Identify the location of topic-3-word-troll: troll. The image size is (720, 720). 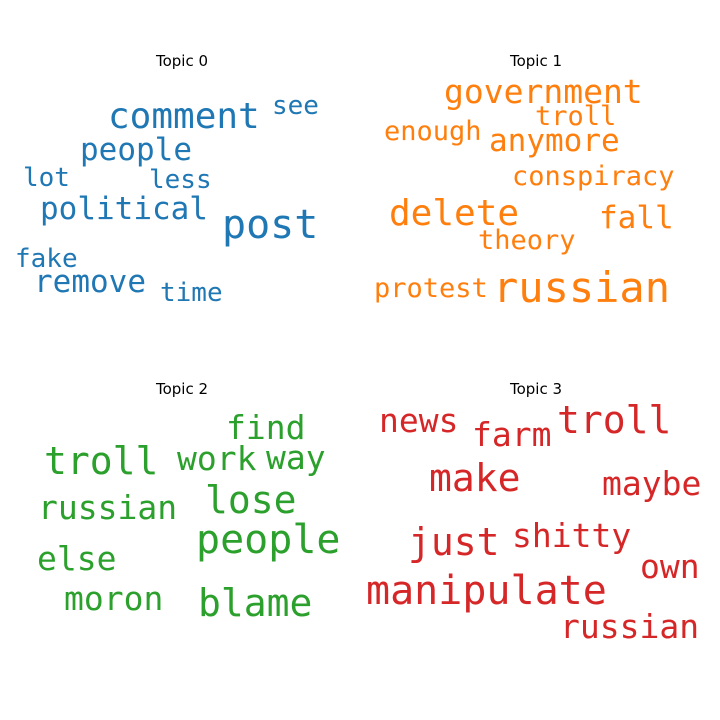
(614, 420).